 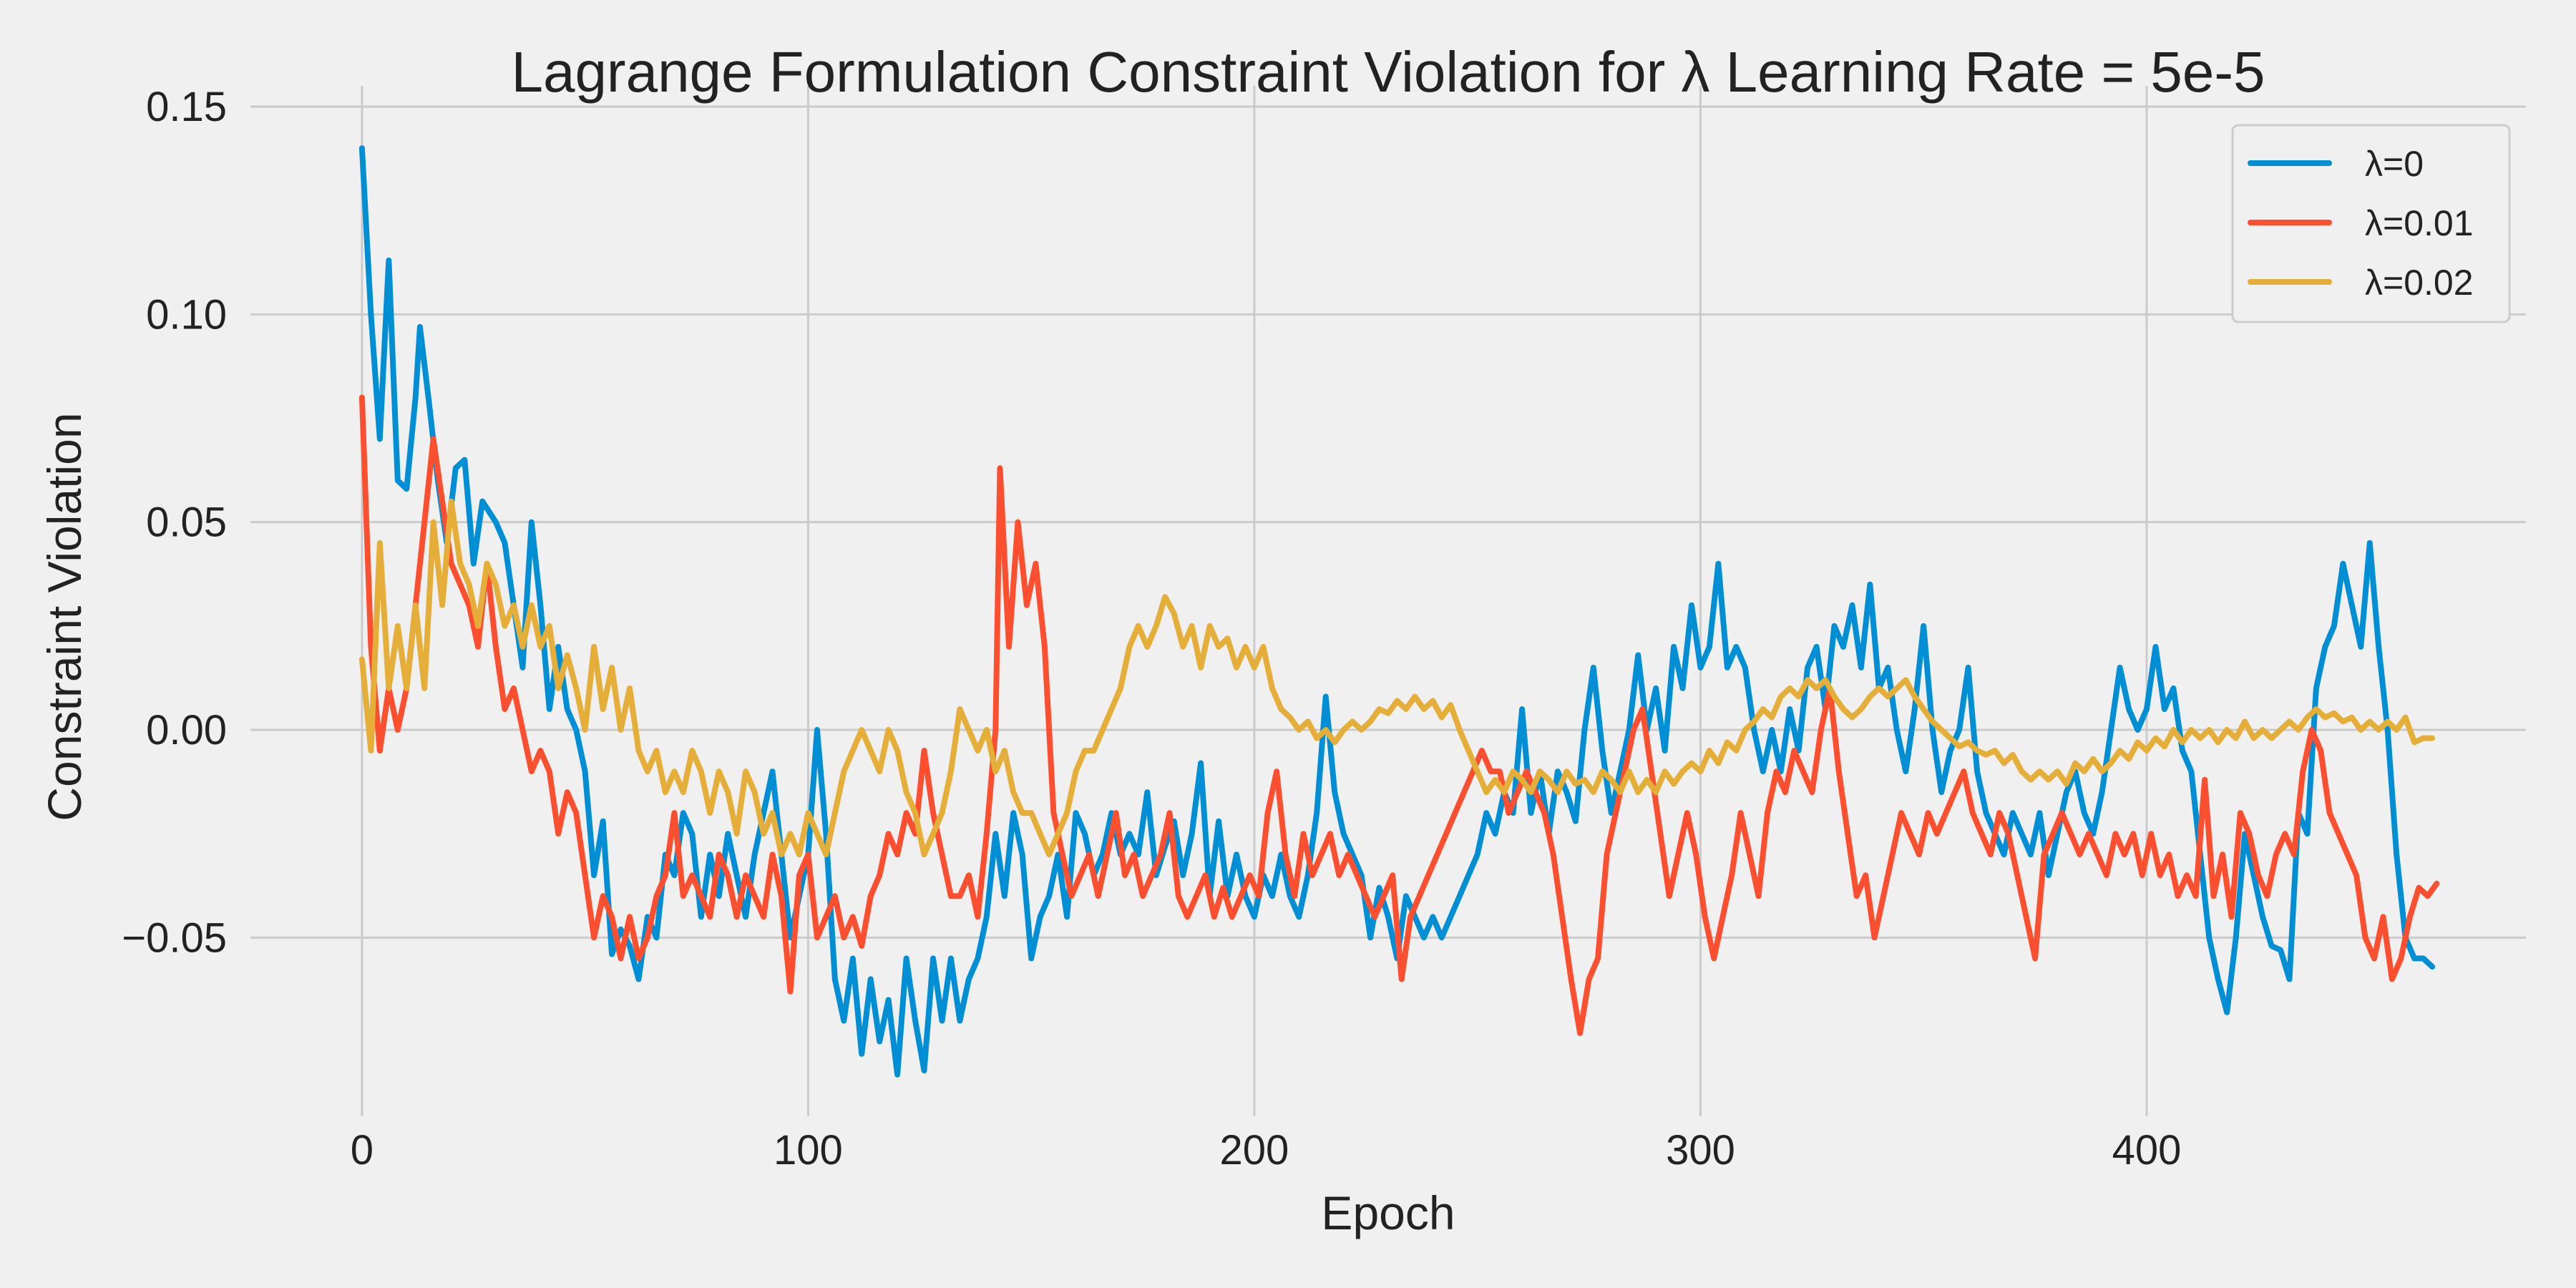 What do you see at coordinates (808, 1150) in the screenshot?
I see `x-tick-label: 100` at bounding box center [808, 1150].